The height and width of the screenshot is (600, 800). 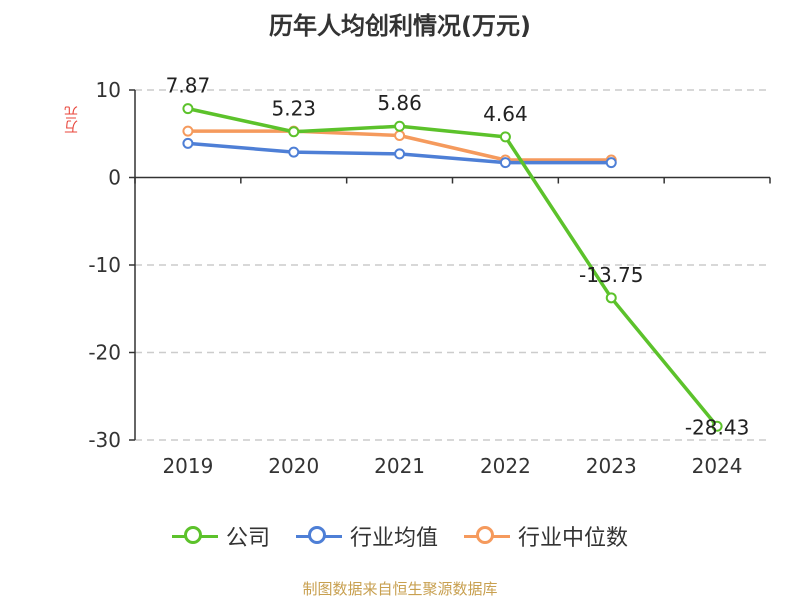 What do you see at coordinates (717, 466) in the screenshot?
I see `x-tick-label-2024: 2024` at bounding box center [717, 466].